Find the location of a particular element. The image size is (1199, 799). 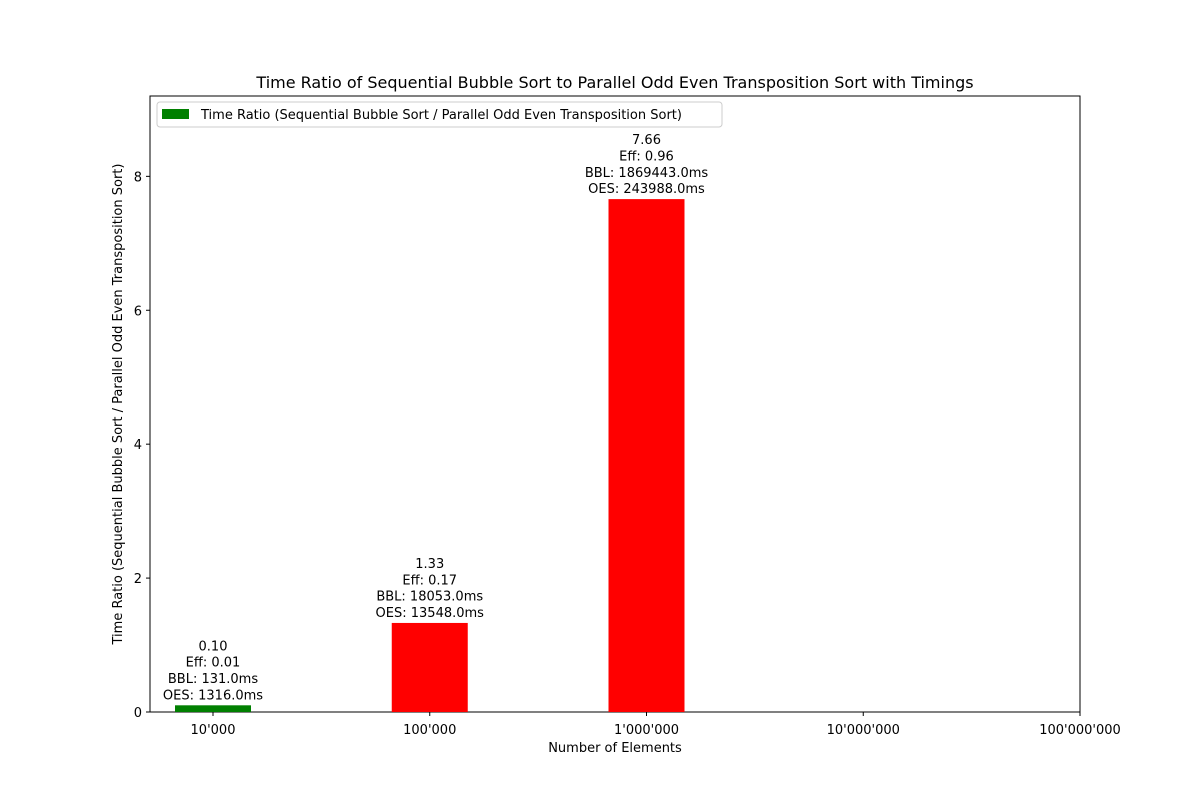

x-axis-label: Number of Elements is located at coordinates (615, 748).